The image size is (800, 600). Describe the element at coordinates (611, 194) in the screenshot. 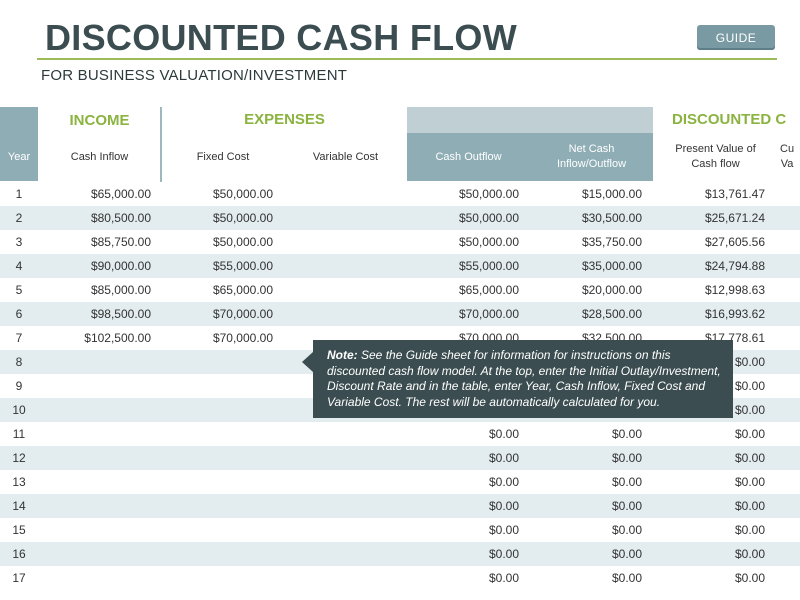

I see `cell-net-cash: $15,000.00` at that location.